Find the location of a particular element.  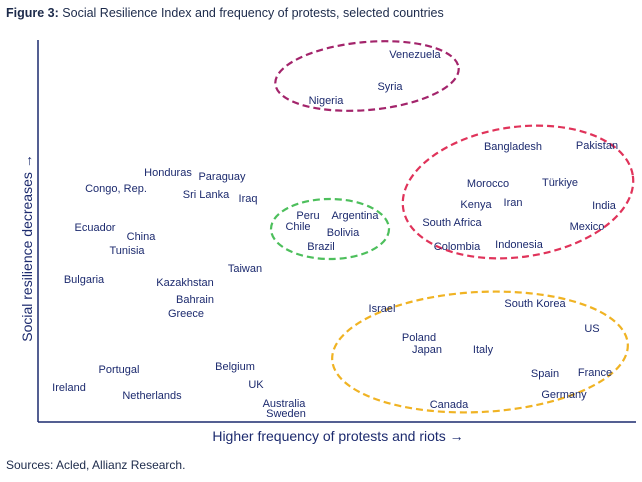

point-label-taiwan: Taiwan is located at coordinates (245, 269).